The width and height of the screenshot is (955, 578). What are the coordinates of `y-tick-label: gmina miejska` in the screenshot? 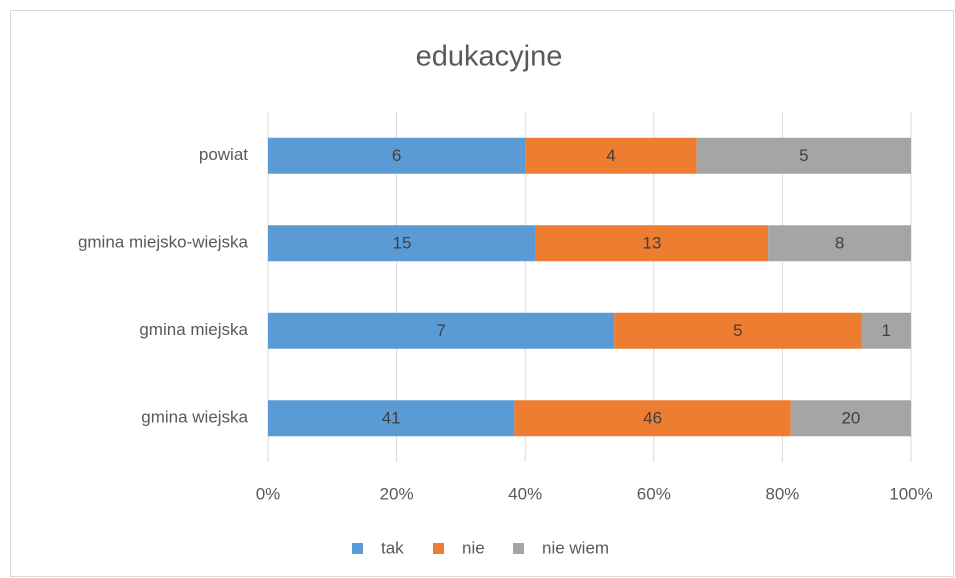 It's located at (193, 329).